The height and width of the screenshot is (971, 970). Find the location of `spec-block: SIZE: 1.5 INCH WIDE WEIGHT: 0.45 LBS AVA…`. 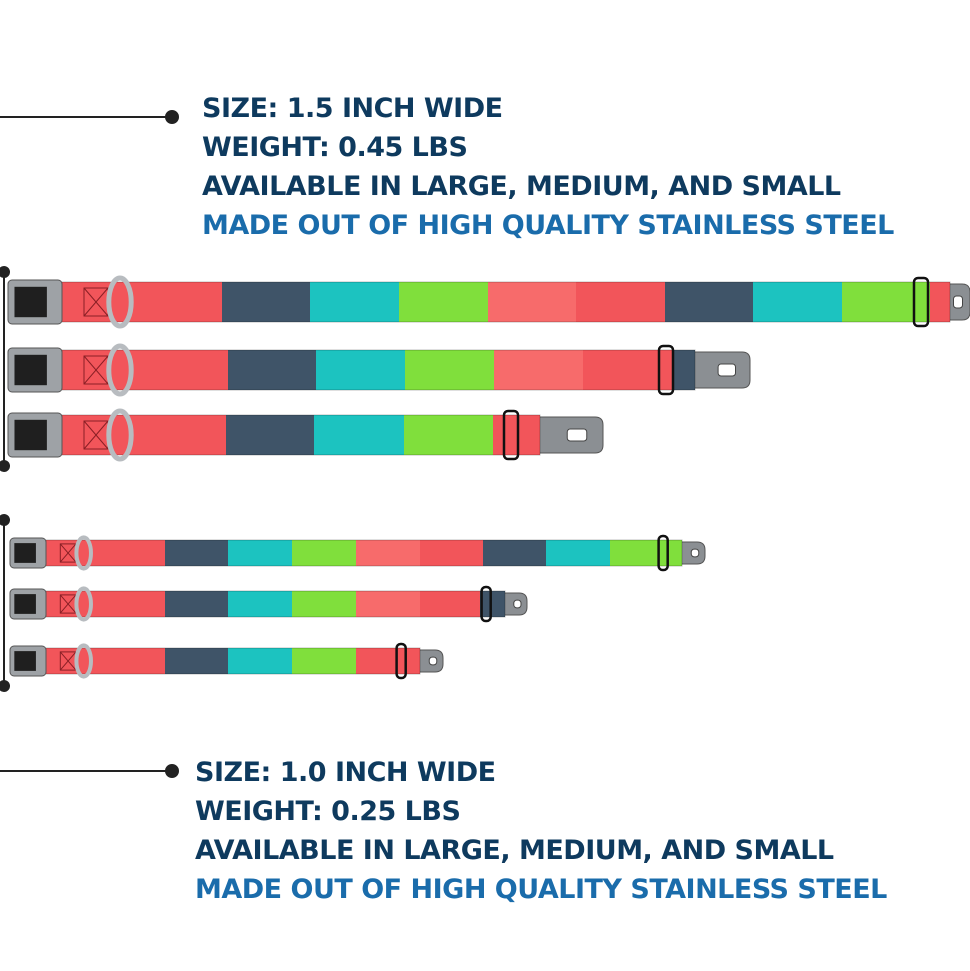

spec-block: SIZE: 1.5 INCH WIDE WEIGHT: 0.45 LBS AVA… is located at coordinates (548, 167).